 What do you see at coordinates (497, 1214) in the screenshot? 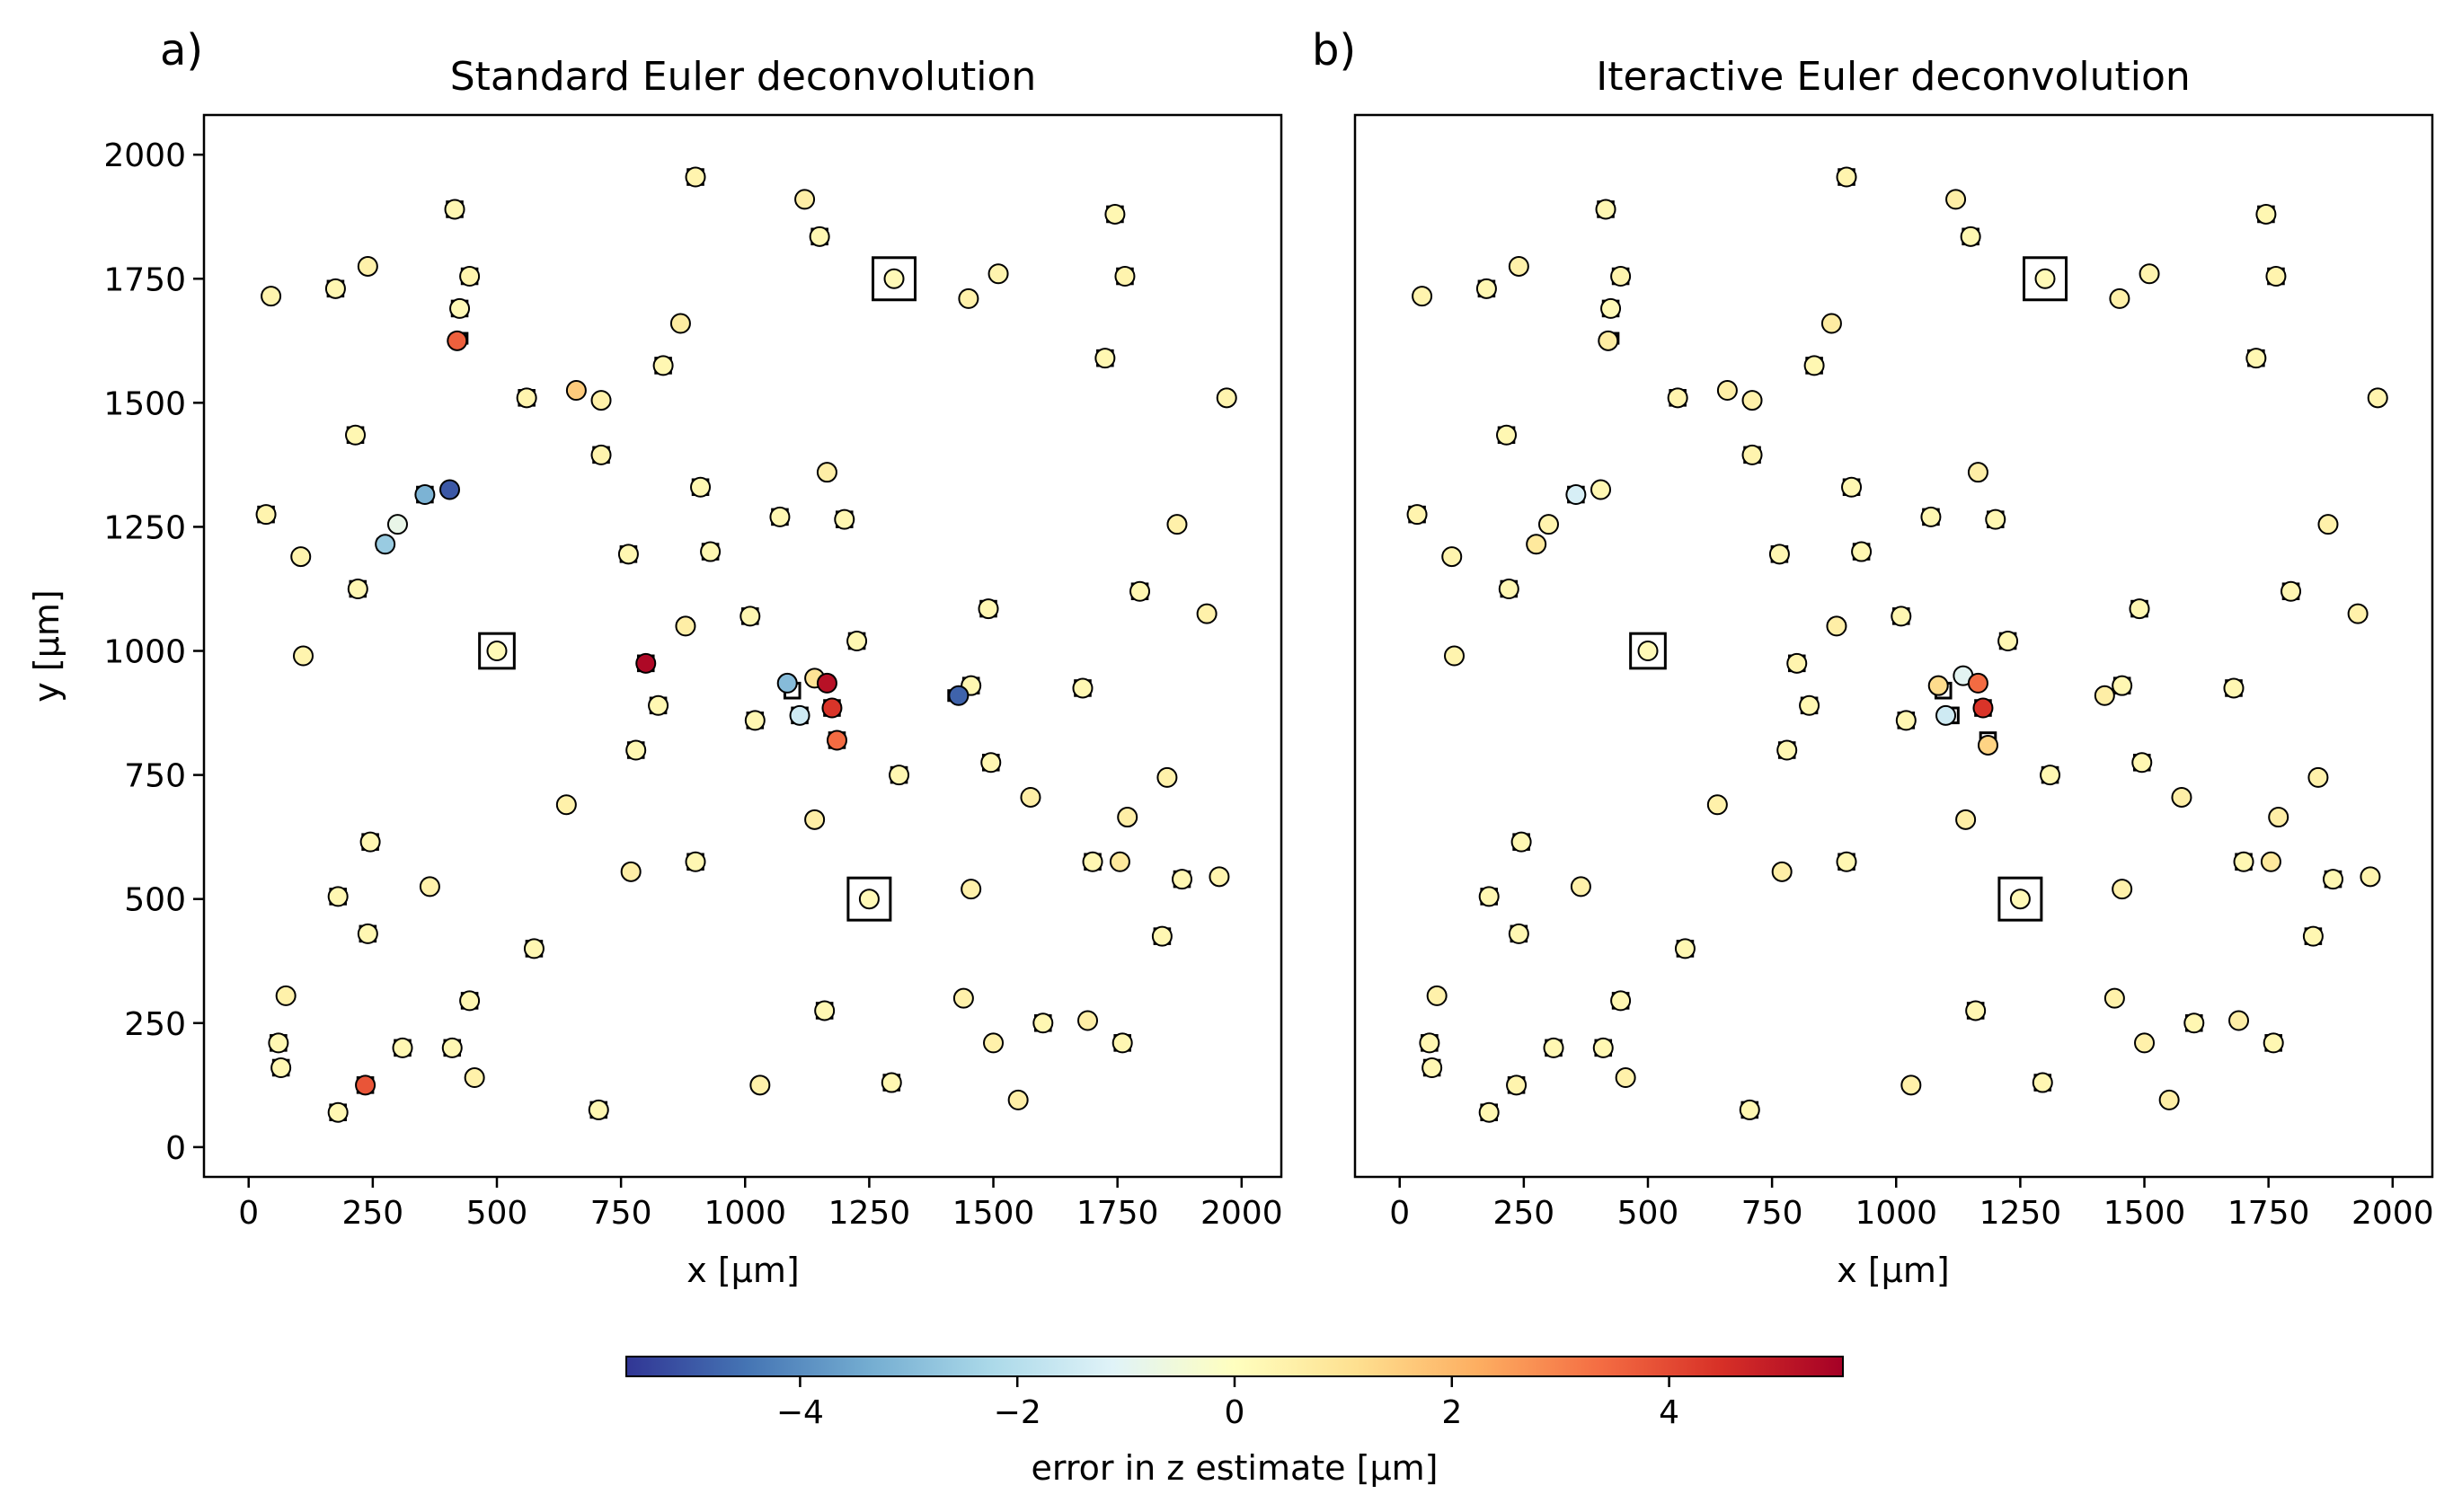
I see `x-tick-label: 500` at bounding box center [497, 1214].